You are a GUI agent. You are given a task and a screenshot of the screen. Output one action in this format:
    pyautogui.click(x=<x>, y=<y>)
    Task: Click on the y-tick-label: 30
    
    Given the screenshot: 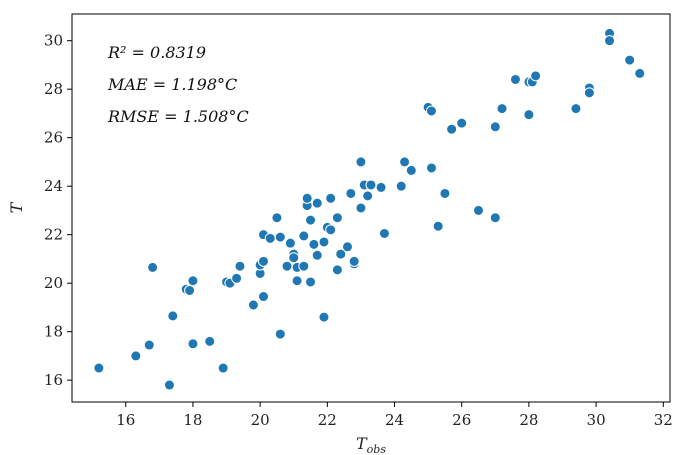 What is the action you would take?
    pyautogui.click(x=53, y=41)
    